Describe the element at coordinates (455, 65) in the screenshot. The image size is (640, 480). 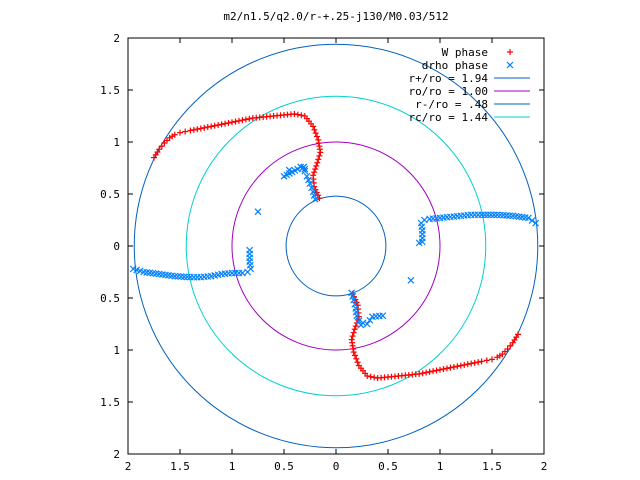
I see `legend-label: drho phase` at that location.